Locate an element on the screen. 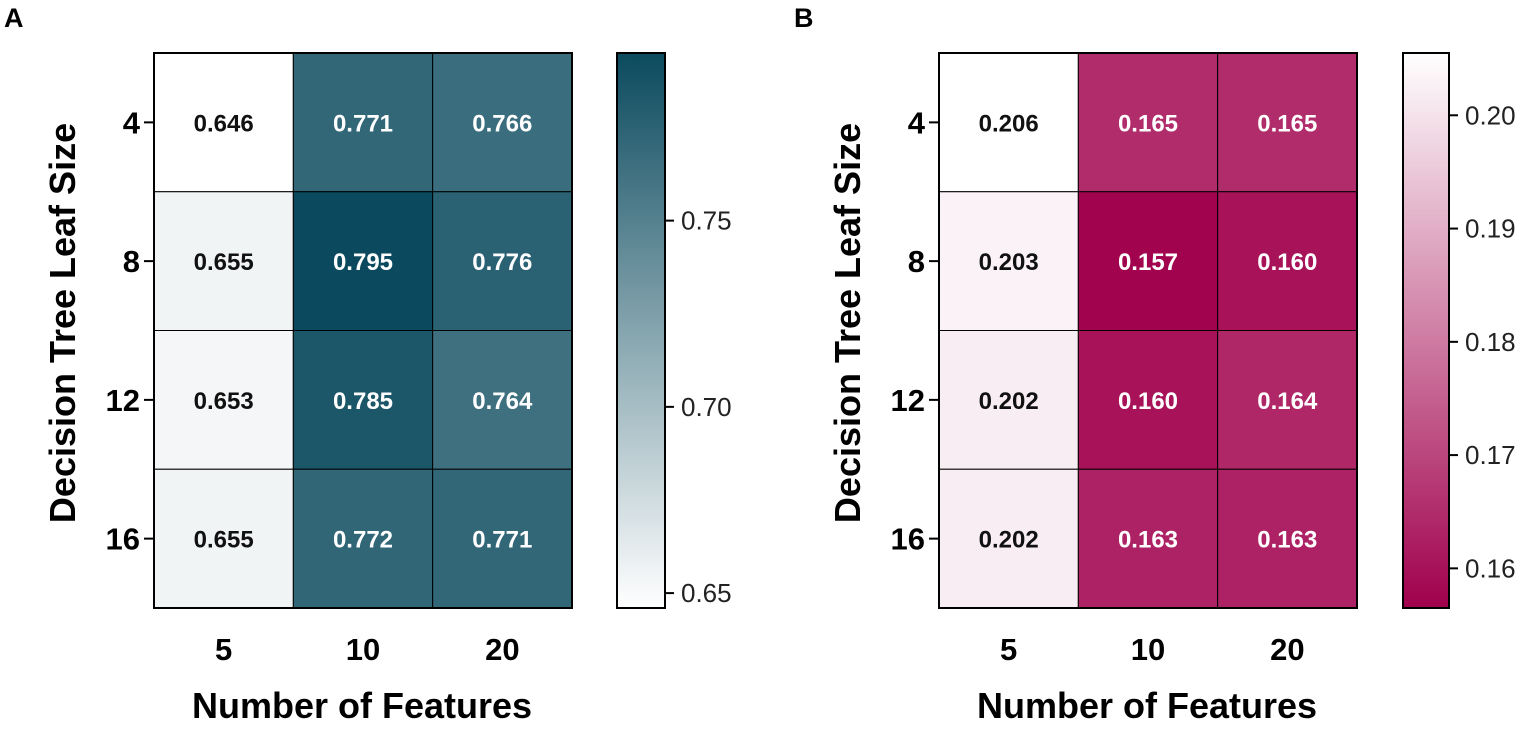 This screenshot has width=1535, height=730. heatmap-b-cell-label: 0.206 is located at coordinates (1009, 123).